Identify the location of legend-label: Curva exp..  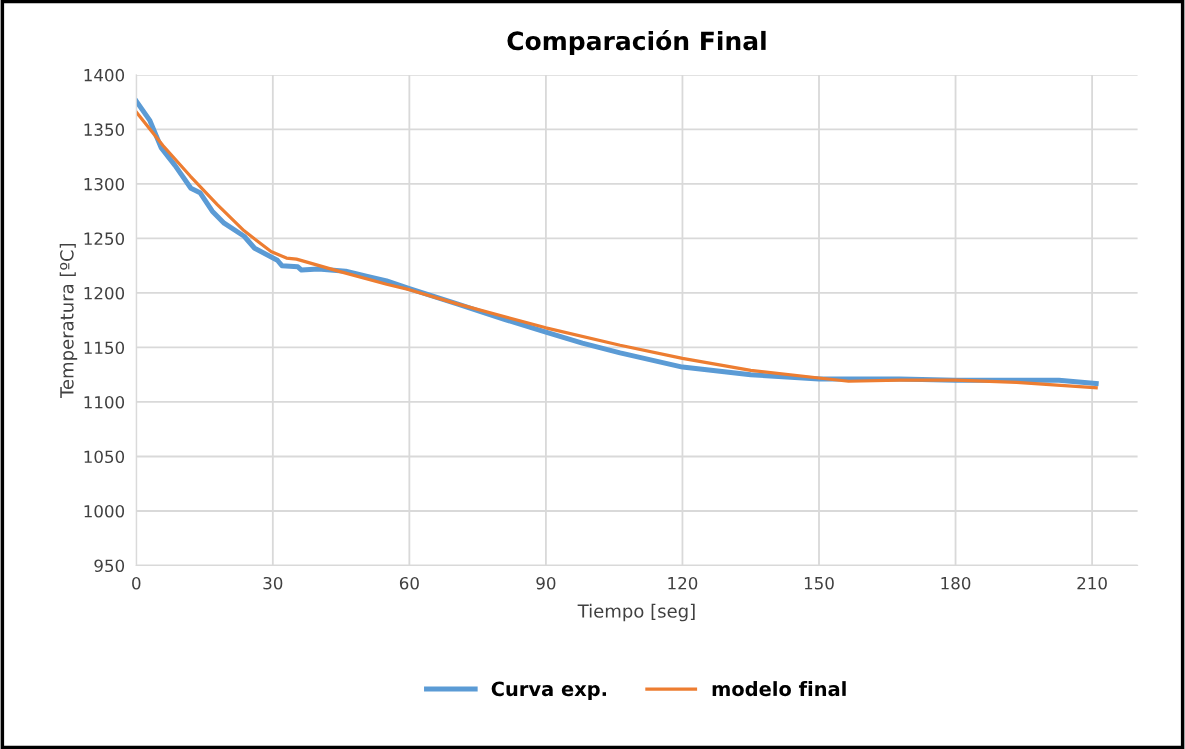
(549, 690).